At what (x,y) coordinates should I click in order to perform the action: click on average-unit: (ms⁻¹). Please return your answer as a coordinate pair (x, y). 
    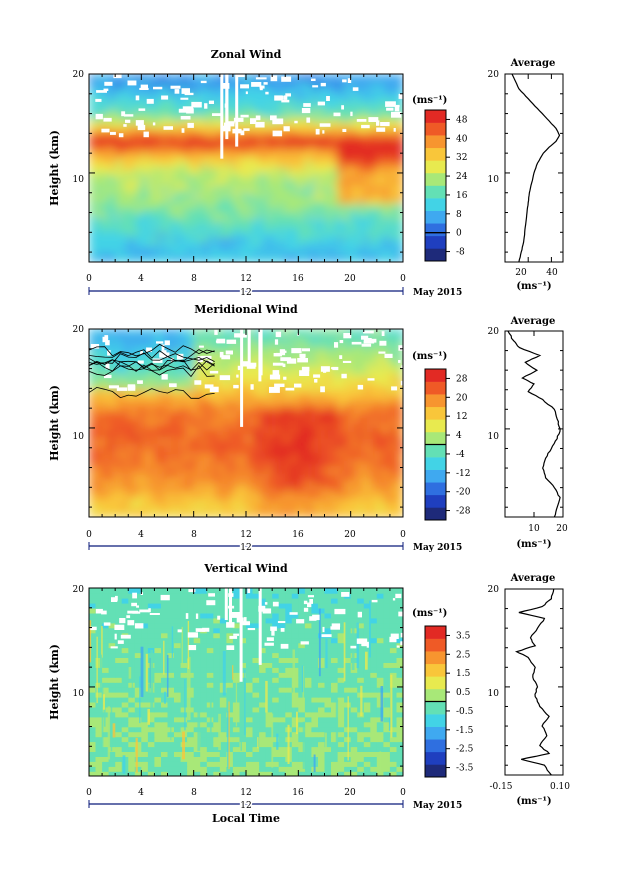
    Looking at the image, I should click on (533, 286).